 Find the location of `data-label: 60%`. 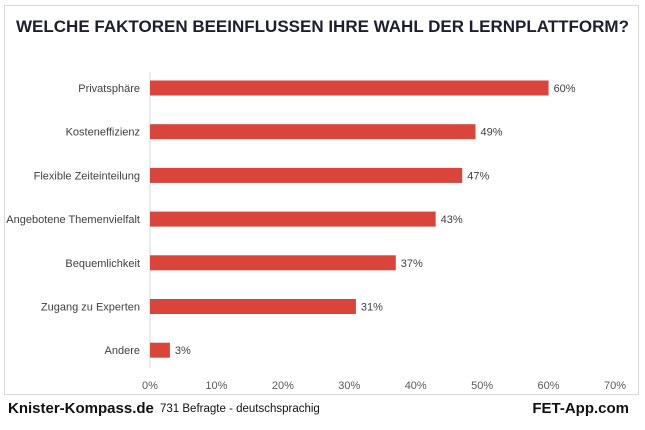

data-label: 60% is located at coordinates (565, 89).